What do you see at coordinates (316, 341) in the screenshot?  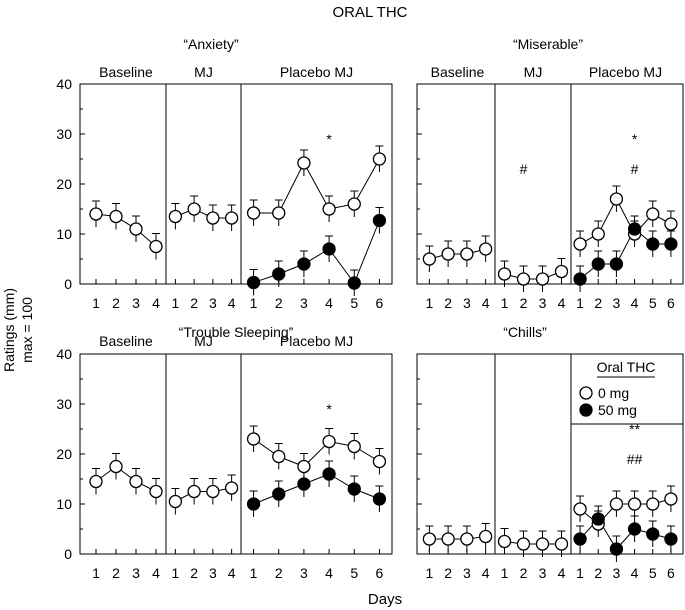 I see `phase-label: Placebo MJ` at bounding box center [316, 341].